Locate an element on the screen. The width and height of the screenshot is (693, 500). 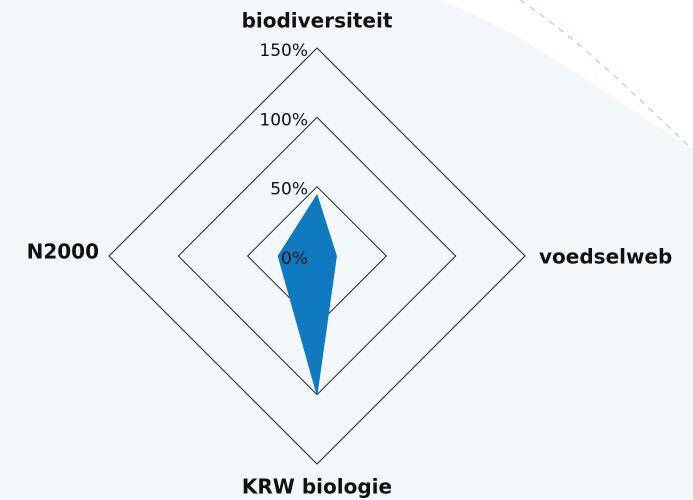
dashed-curve is located at coordinates (606, 75).